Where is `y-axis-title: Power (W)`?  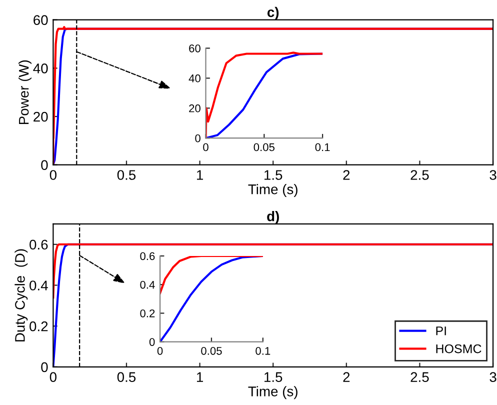
y-axis-title: Power (W) is located at coordinates (25, 92).